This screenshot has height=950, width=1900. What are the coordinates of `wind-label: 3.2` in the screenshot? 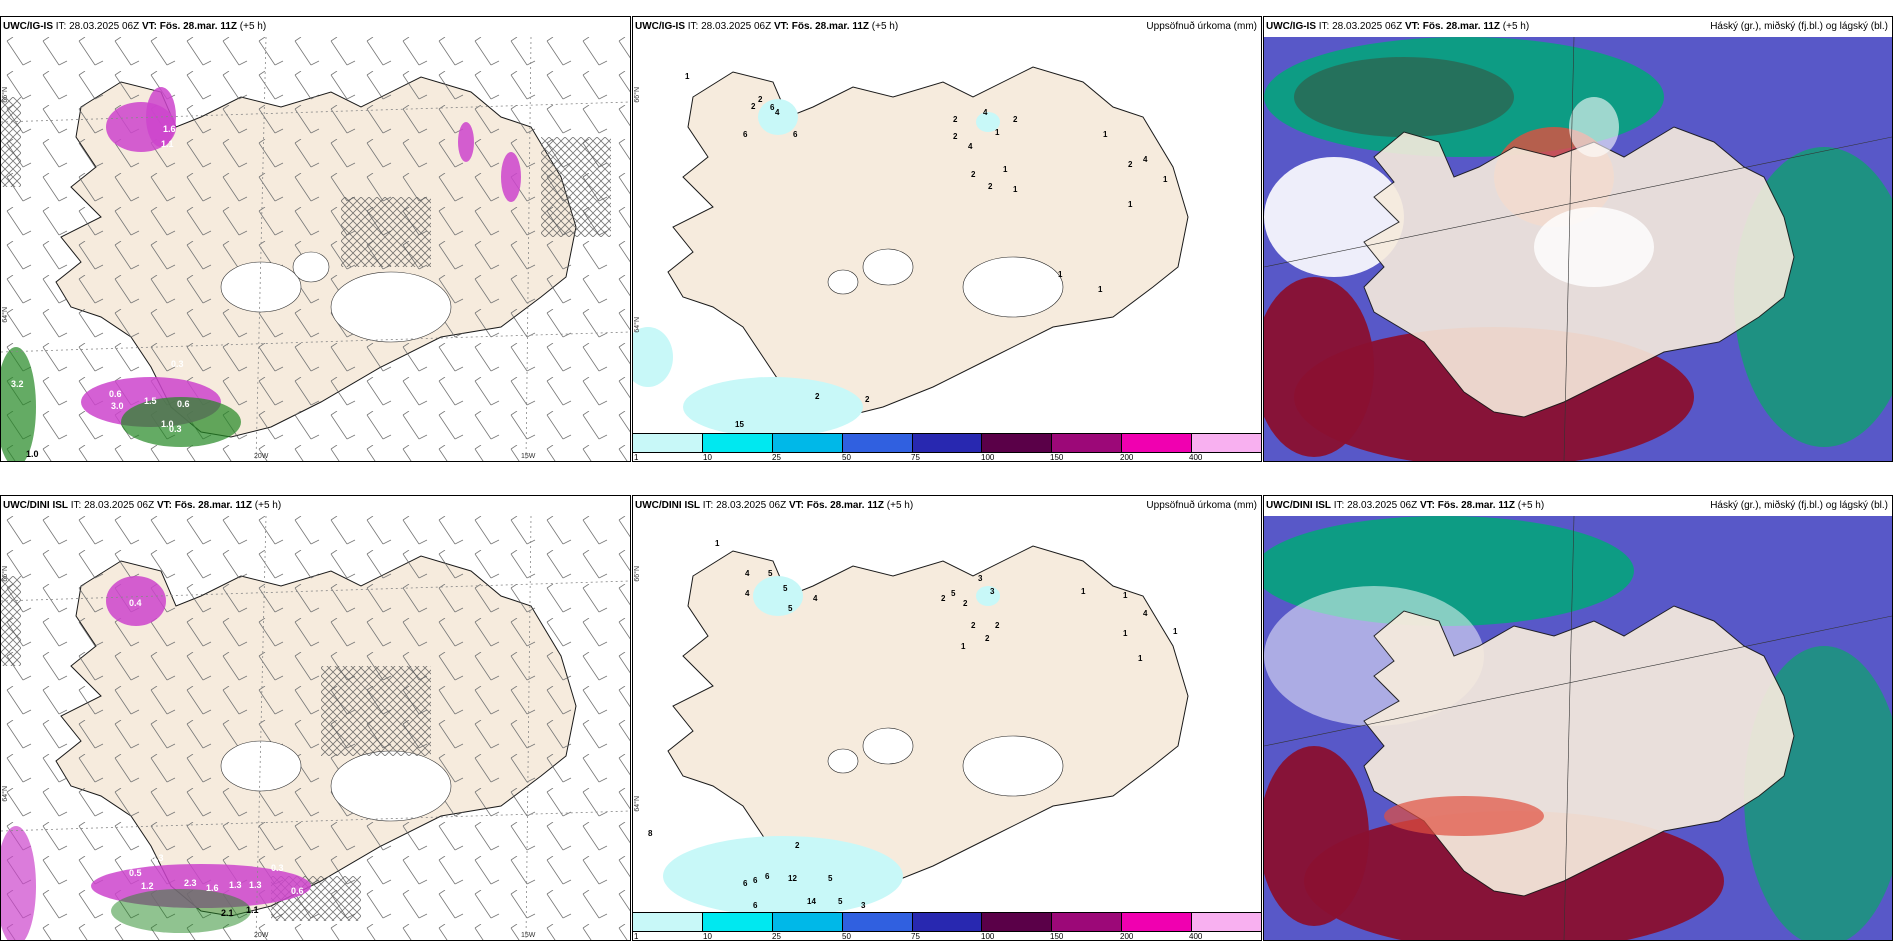 It's located at (17, 384).